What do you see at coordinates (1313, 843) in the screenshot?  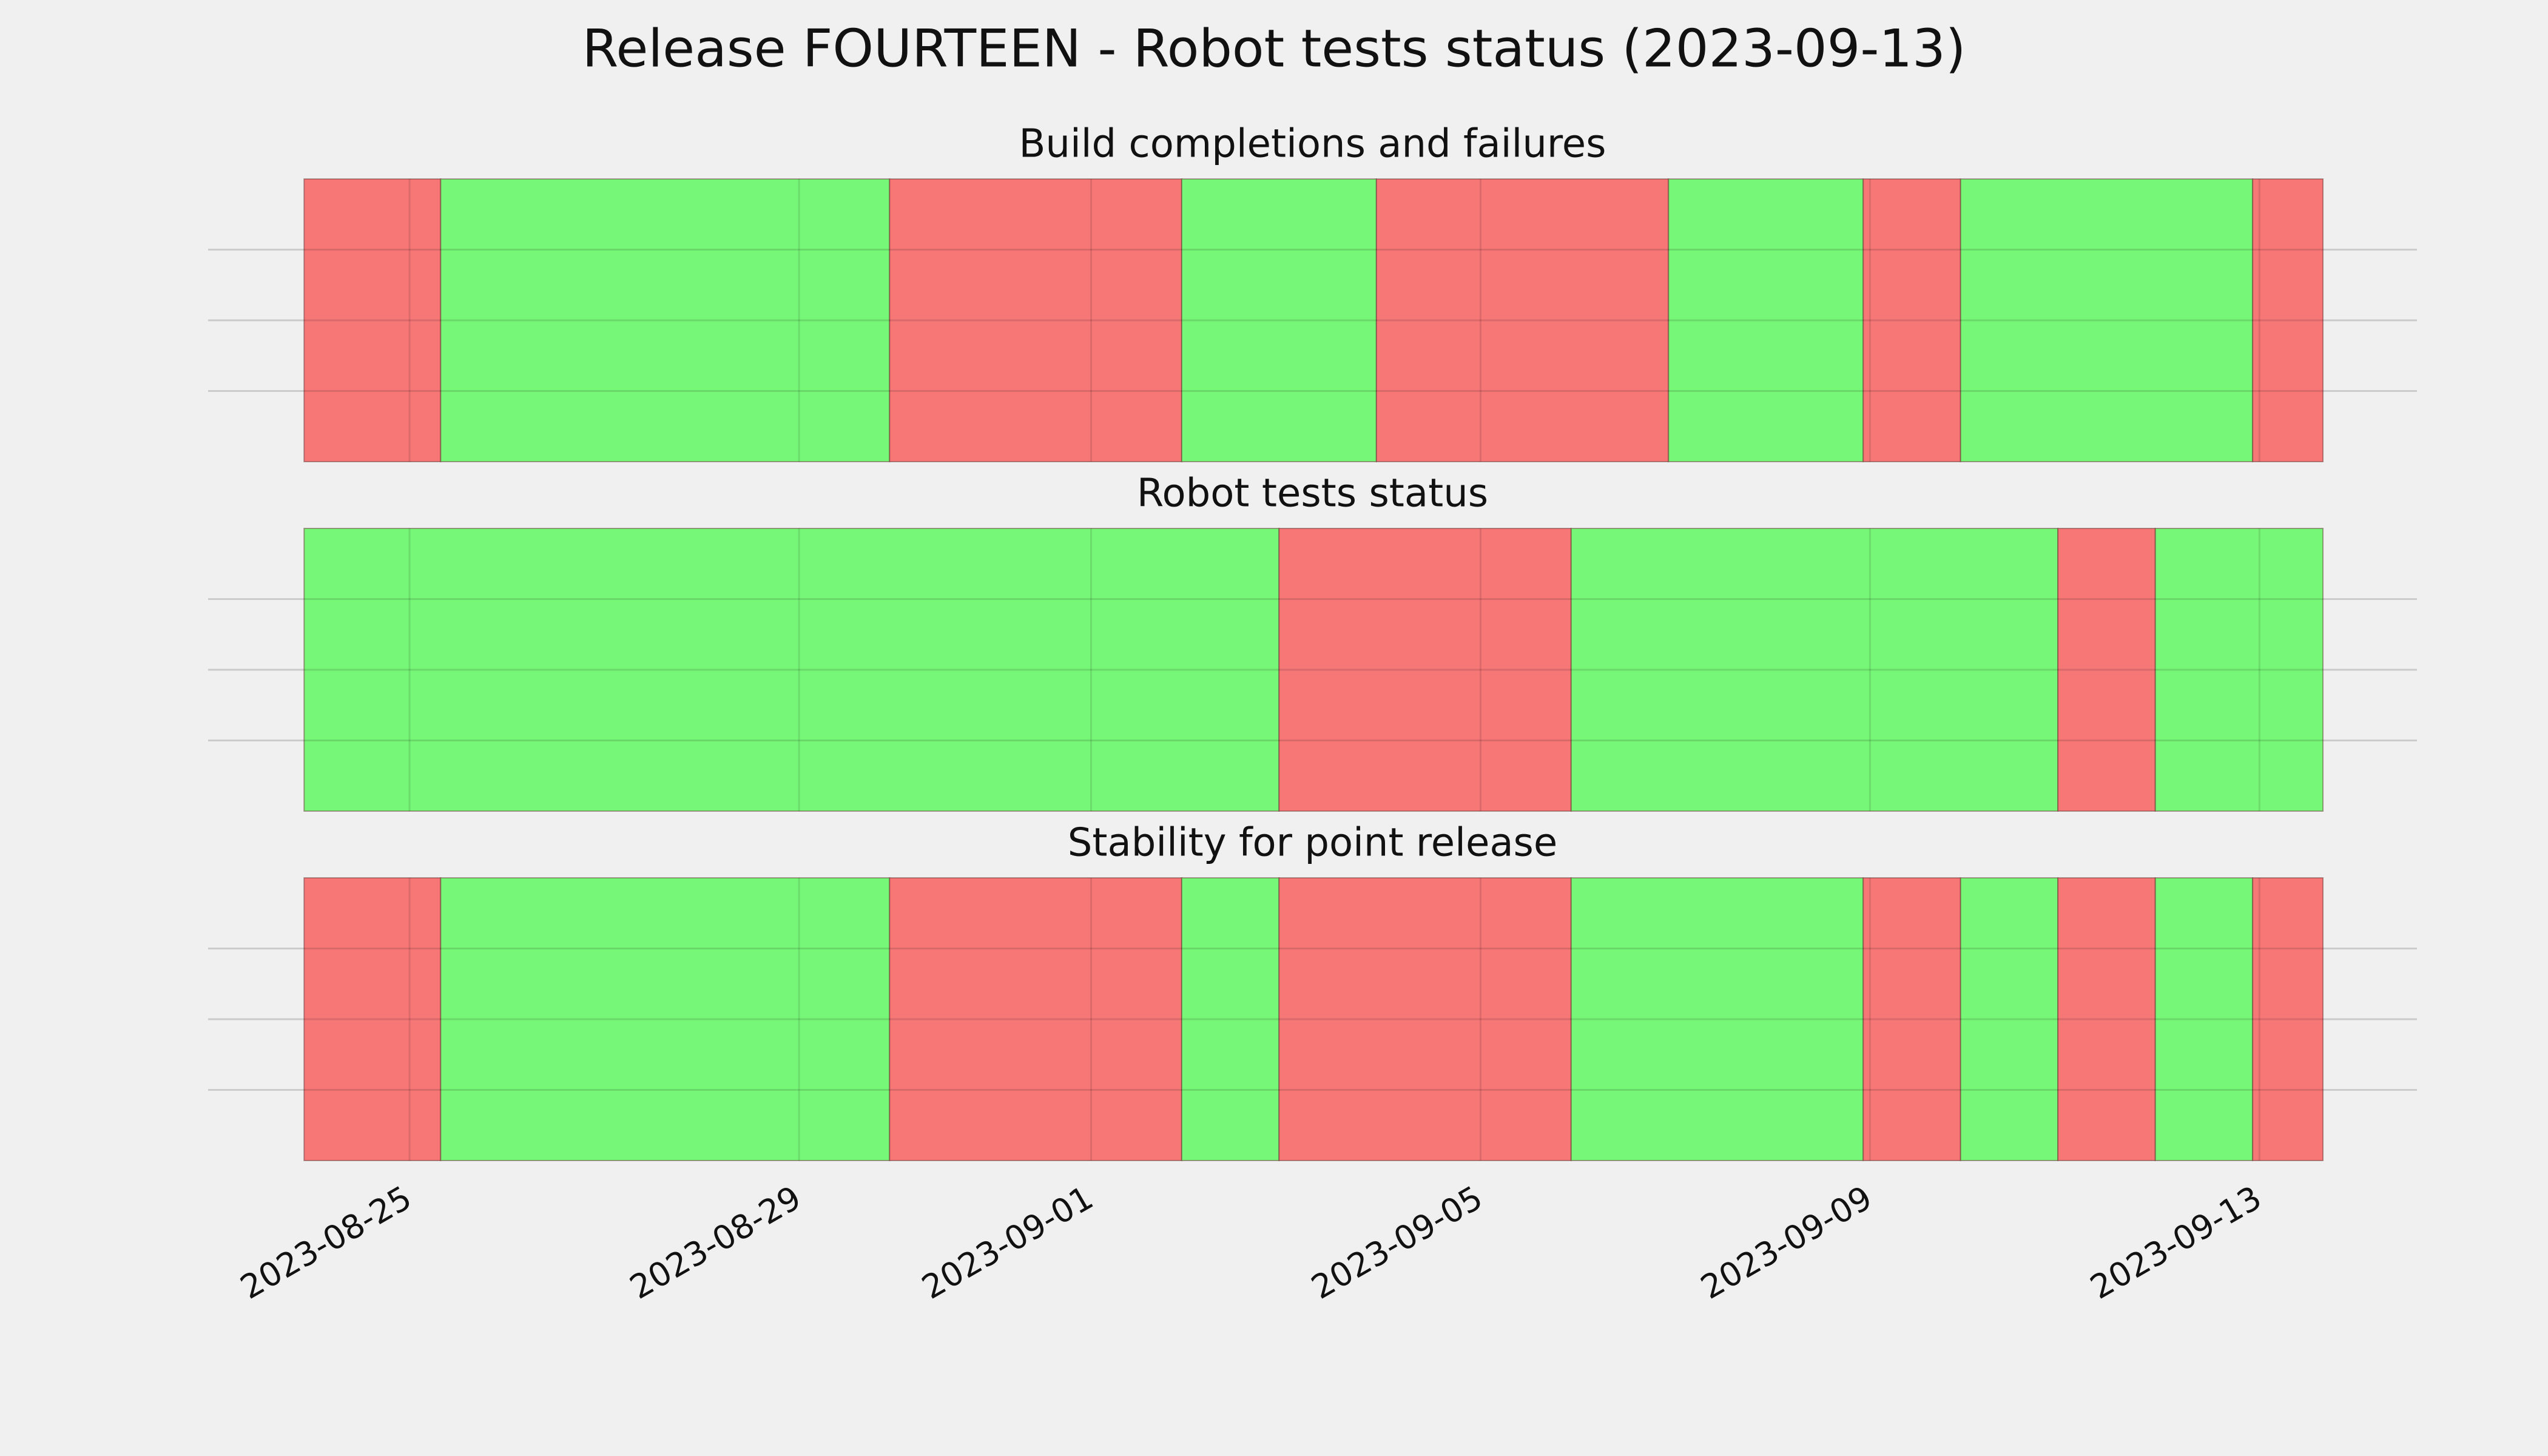 I see `panel-title: Stability for point release` at bounding box center [1313, 843].